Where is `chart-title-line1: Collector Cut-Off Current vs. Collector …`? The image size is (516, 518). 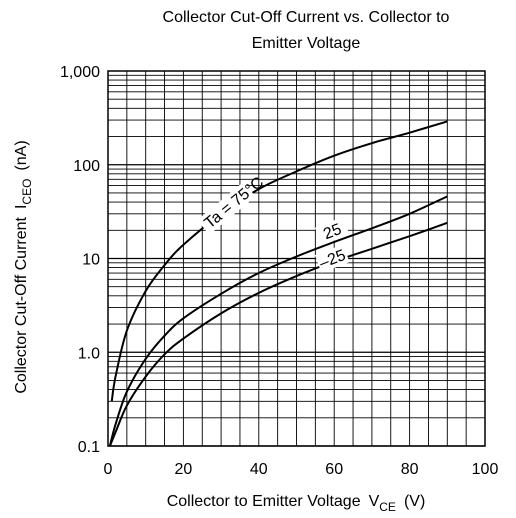
chart-title-line1: Collector Cut-Off Current vs. Collector … is located at coordinates (306, 17).